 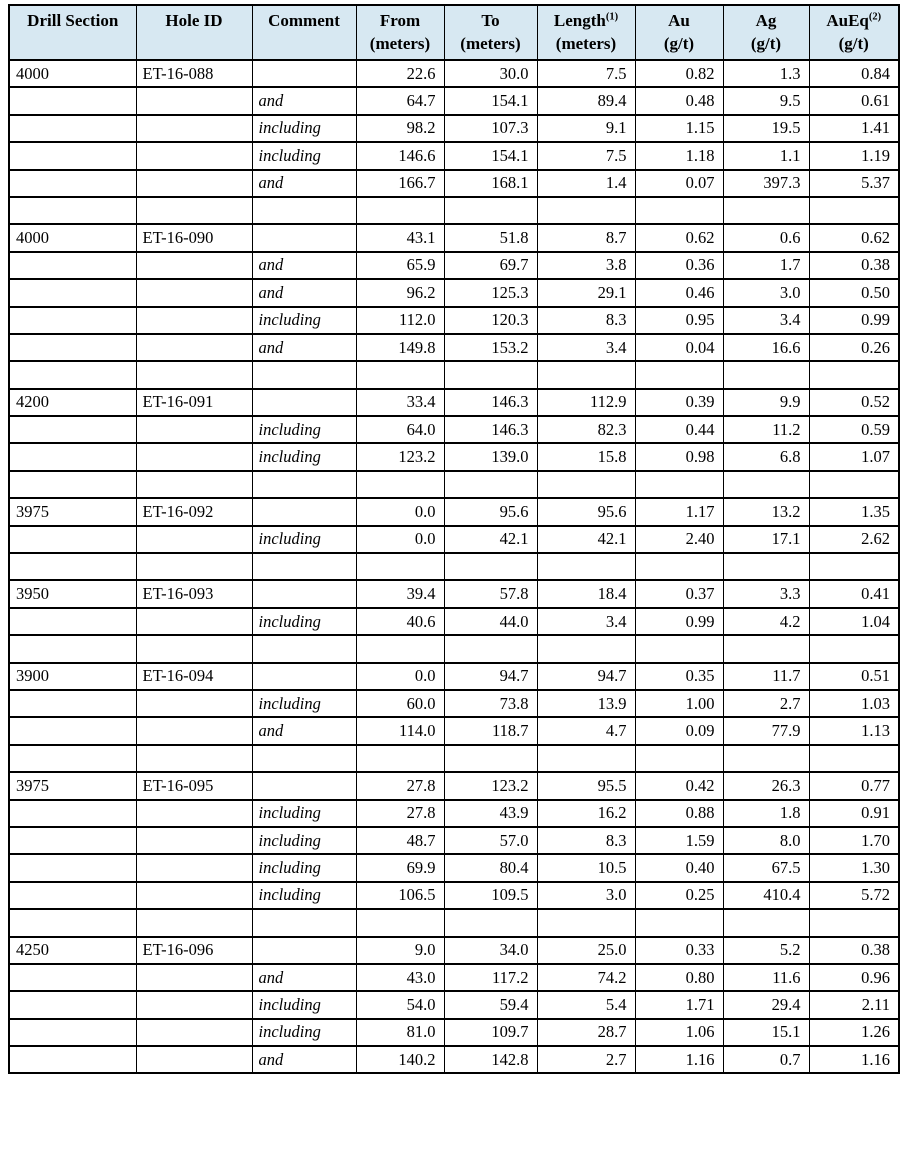 I want to click on cell-au: 1.00, so click(x=679, y=703).